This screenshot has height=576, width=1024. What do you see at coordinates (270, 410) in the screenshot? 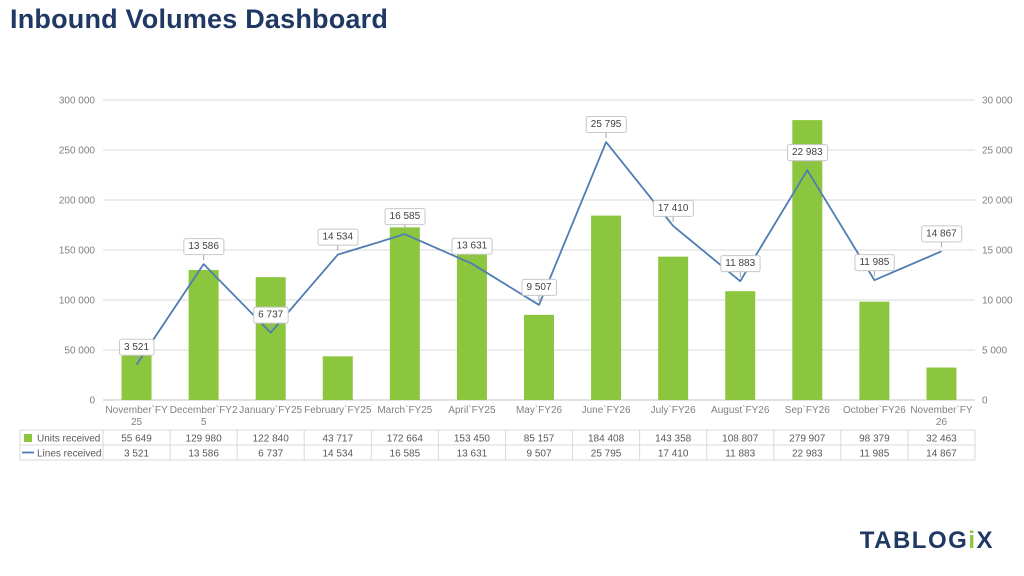
I see `category-label: January`FY25` at bounding box center [270, 410].